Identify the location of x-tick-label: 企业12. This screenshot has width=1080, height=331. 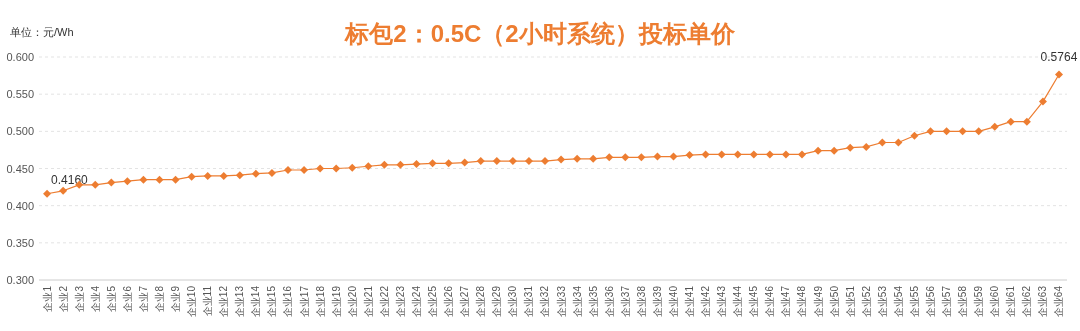
(224, 301).